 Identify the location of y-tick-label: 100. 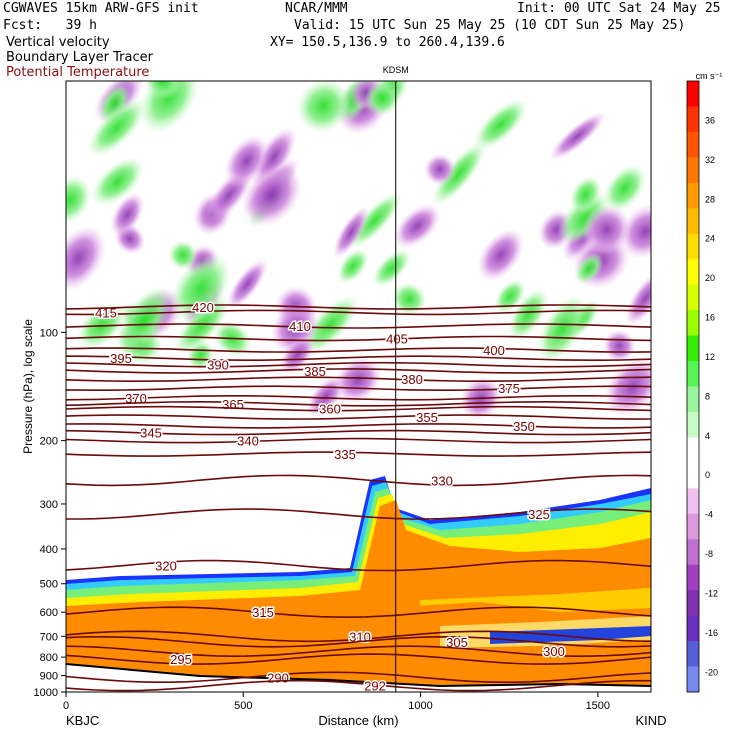
(49, 333).